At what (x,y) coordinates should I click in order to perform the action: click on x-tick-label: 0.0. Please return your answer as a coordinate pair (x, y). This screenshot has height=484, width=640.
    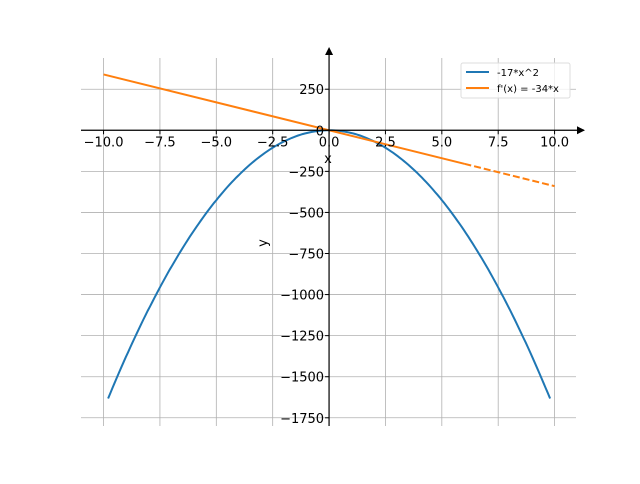
    Looking at the image, I should click on (329, 142).